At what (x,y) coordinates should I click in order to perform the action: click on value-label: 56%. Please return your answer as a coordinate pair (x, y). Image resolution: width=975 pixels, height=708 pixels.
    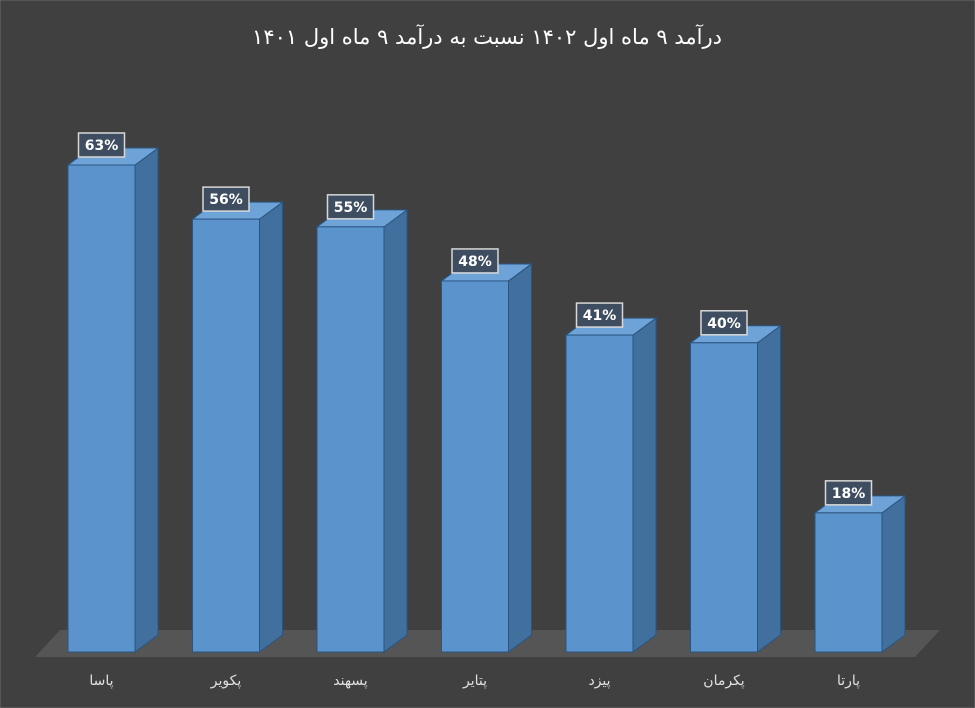
    Looking at the image, I should click on (226, 200).